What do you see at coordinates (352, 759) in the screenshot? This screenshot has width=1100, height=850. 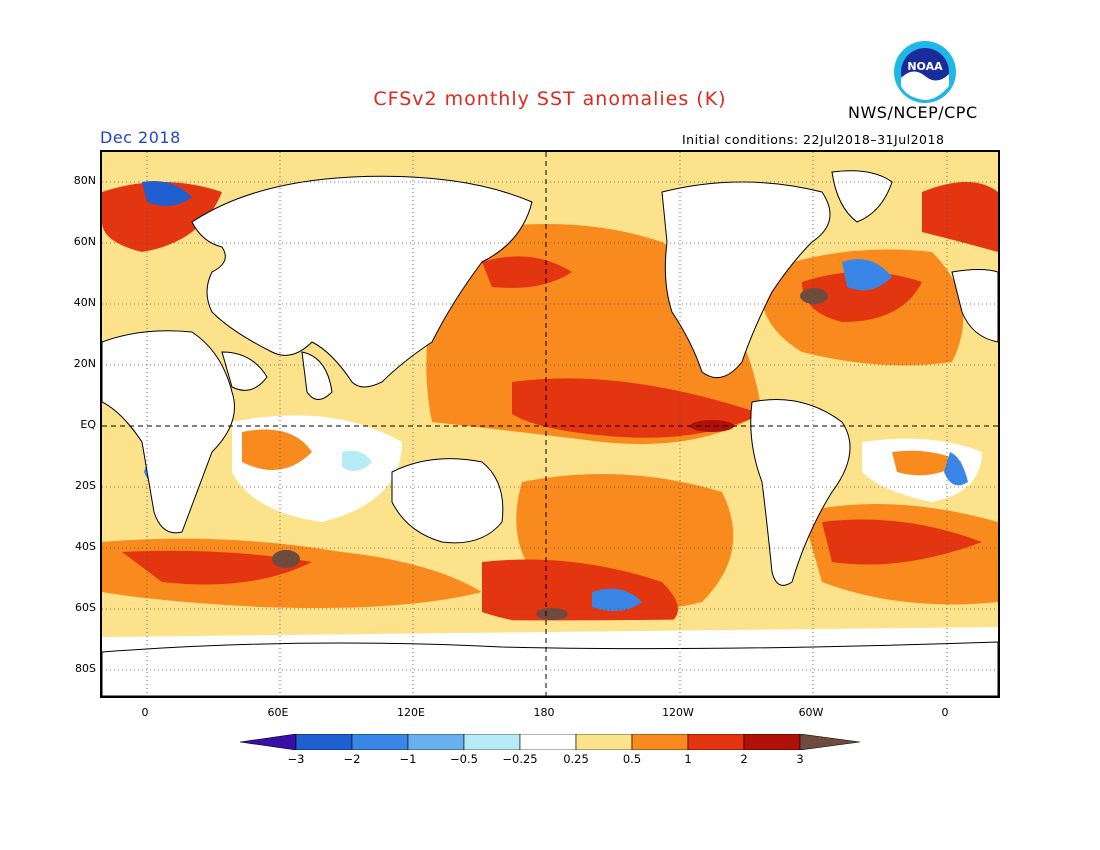 I see `colorbar-label: −2` at bounding box center [352, 759].